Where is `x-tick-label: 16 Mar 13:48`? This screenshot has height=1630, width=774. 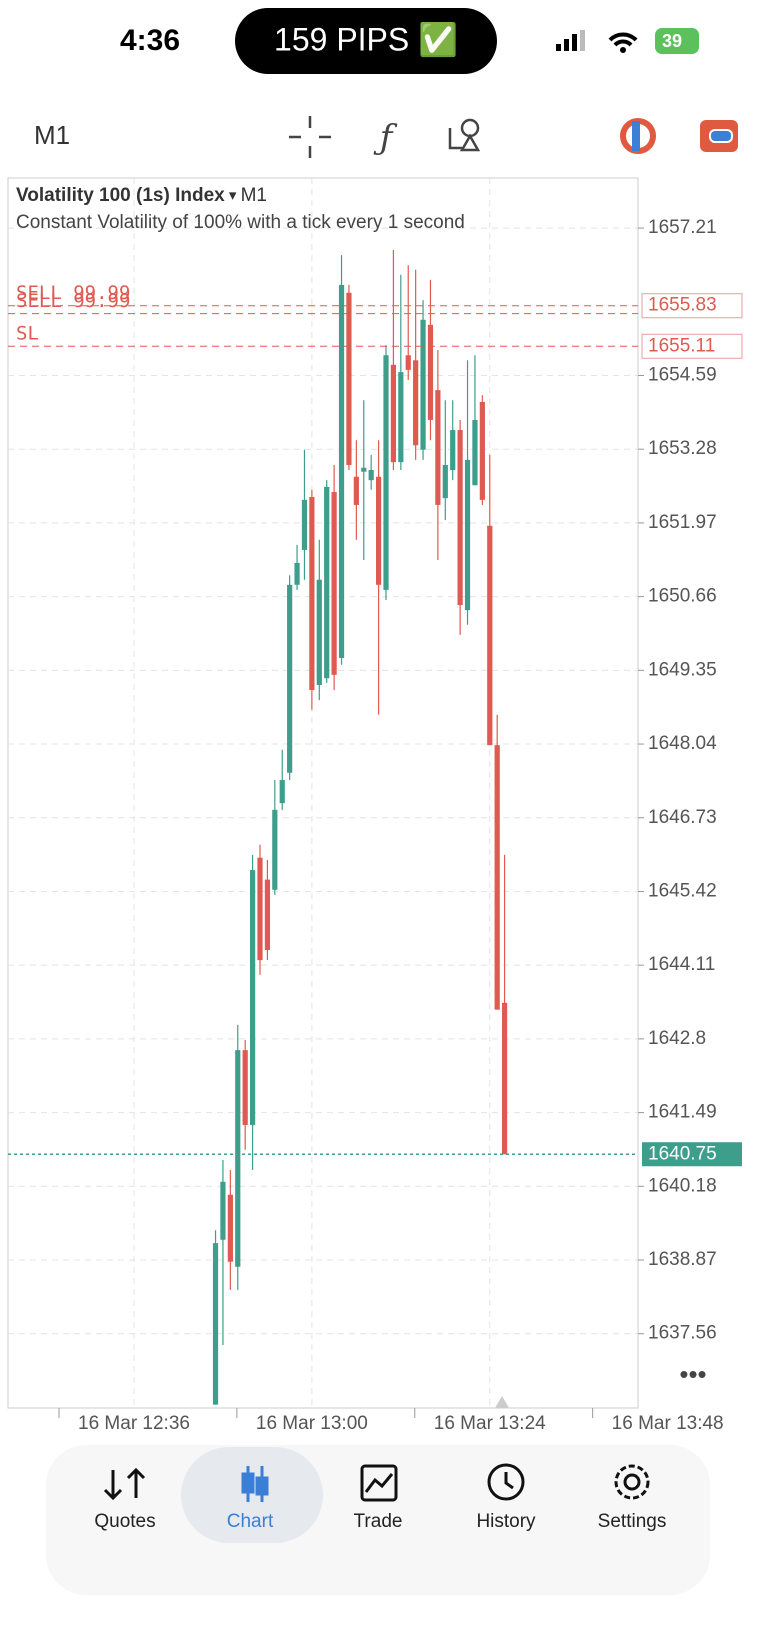 x-tick-label: 16 Mar 13:48 is located at coordinates (668, 1423).